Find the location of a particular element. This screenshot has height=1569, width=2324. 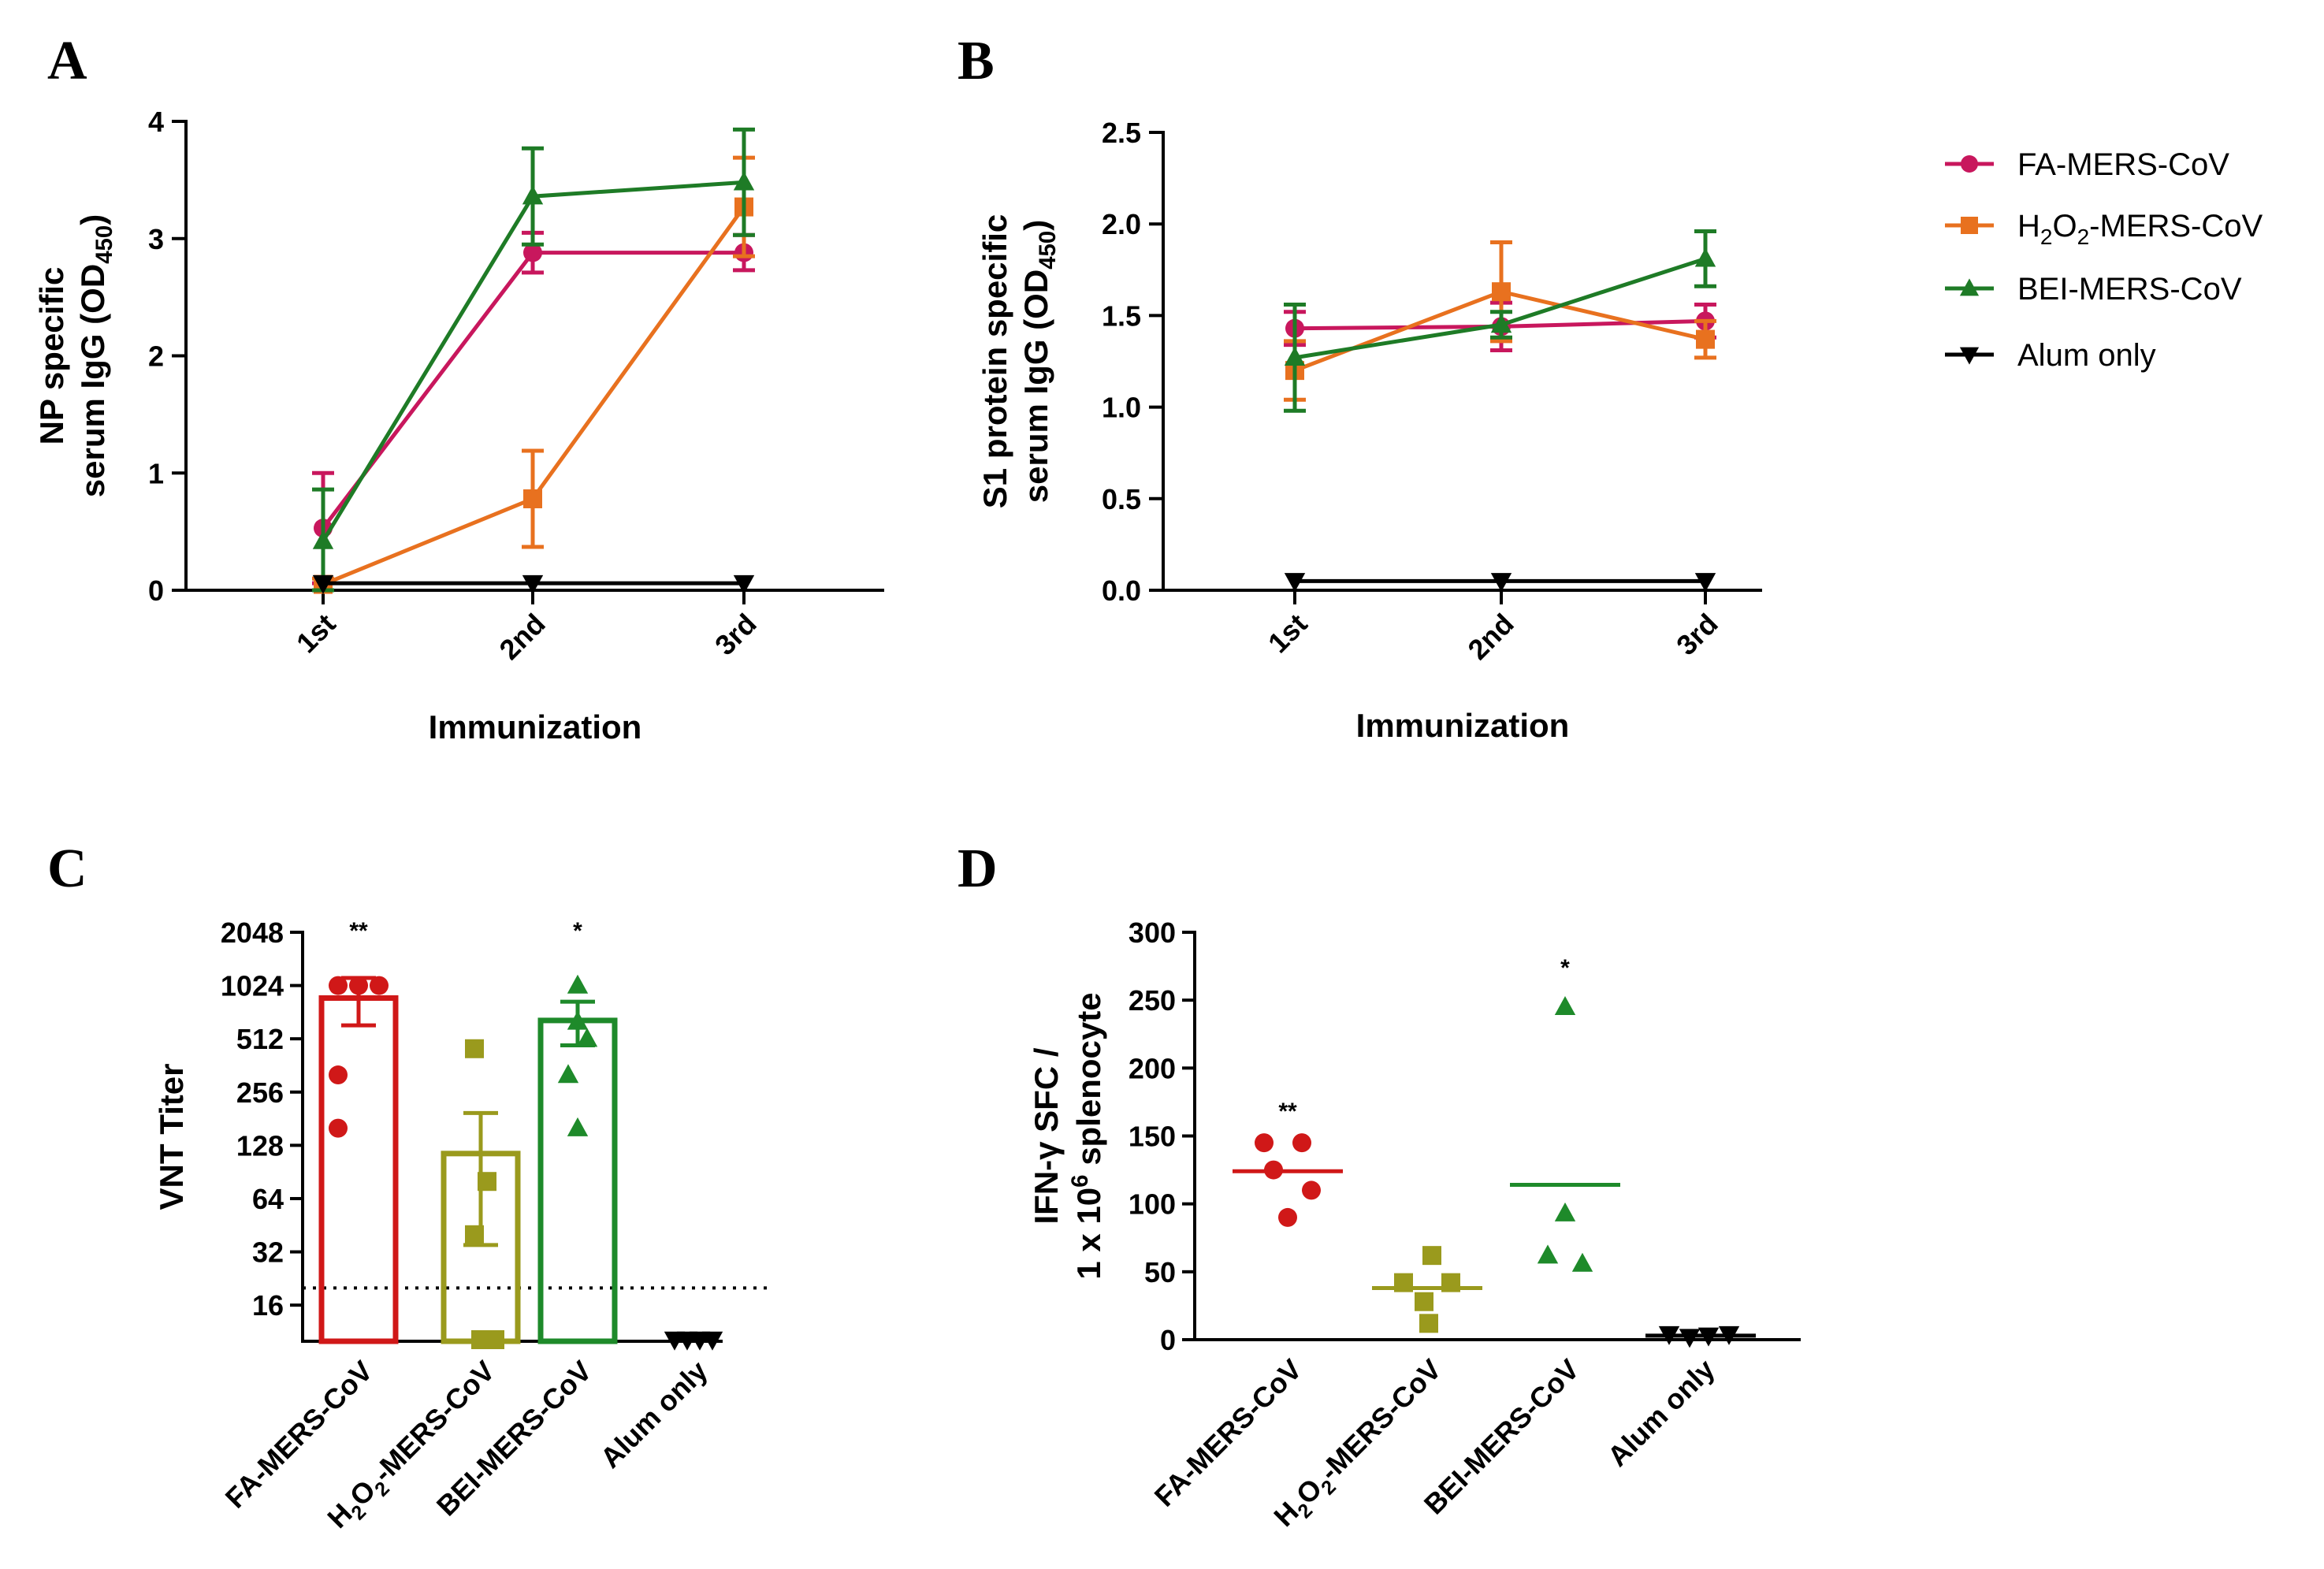

legend-label: FA-MERS-CoV is located at coordinates (2123, 164).